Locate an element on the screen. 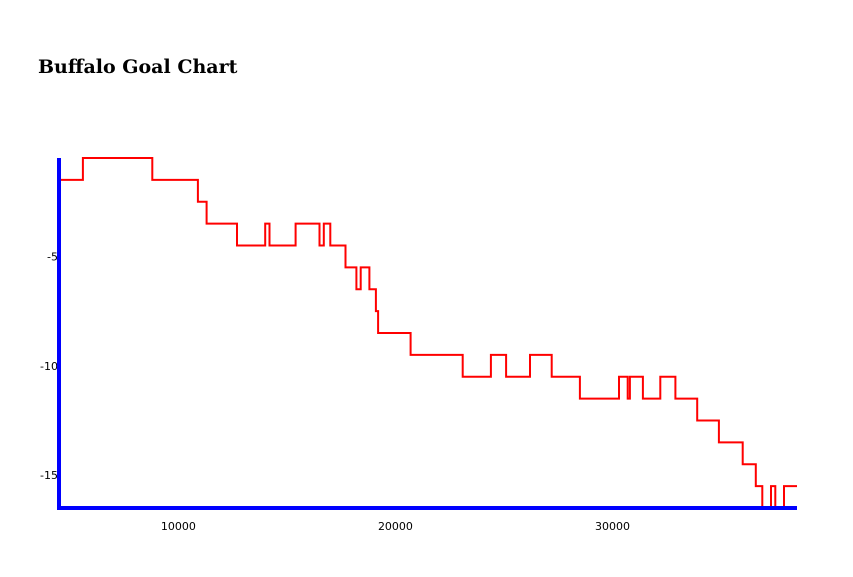 This screenshot has height=577, width=853. x-tick-label: 30000 is located at coordinates (612, 526).